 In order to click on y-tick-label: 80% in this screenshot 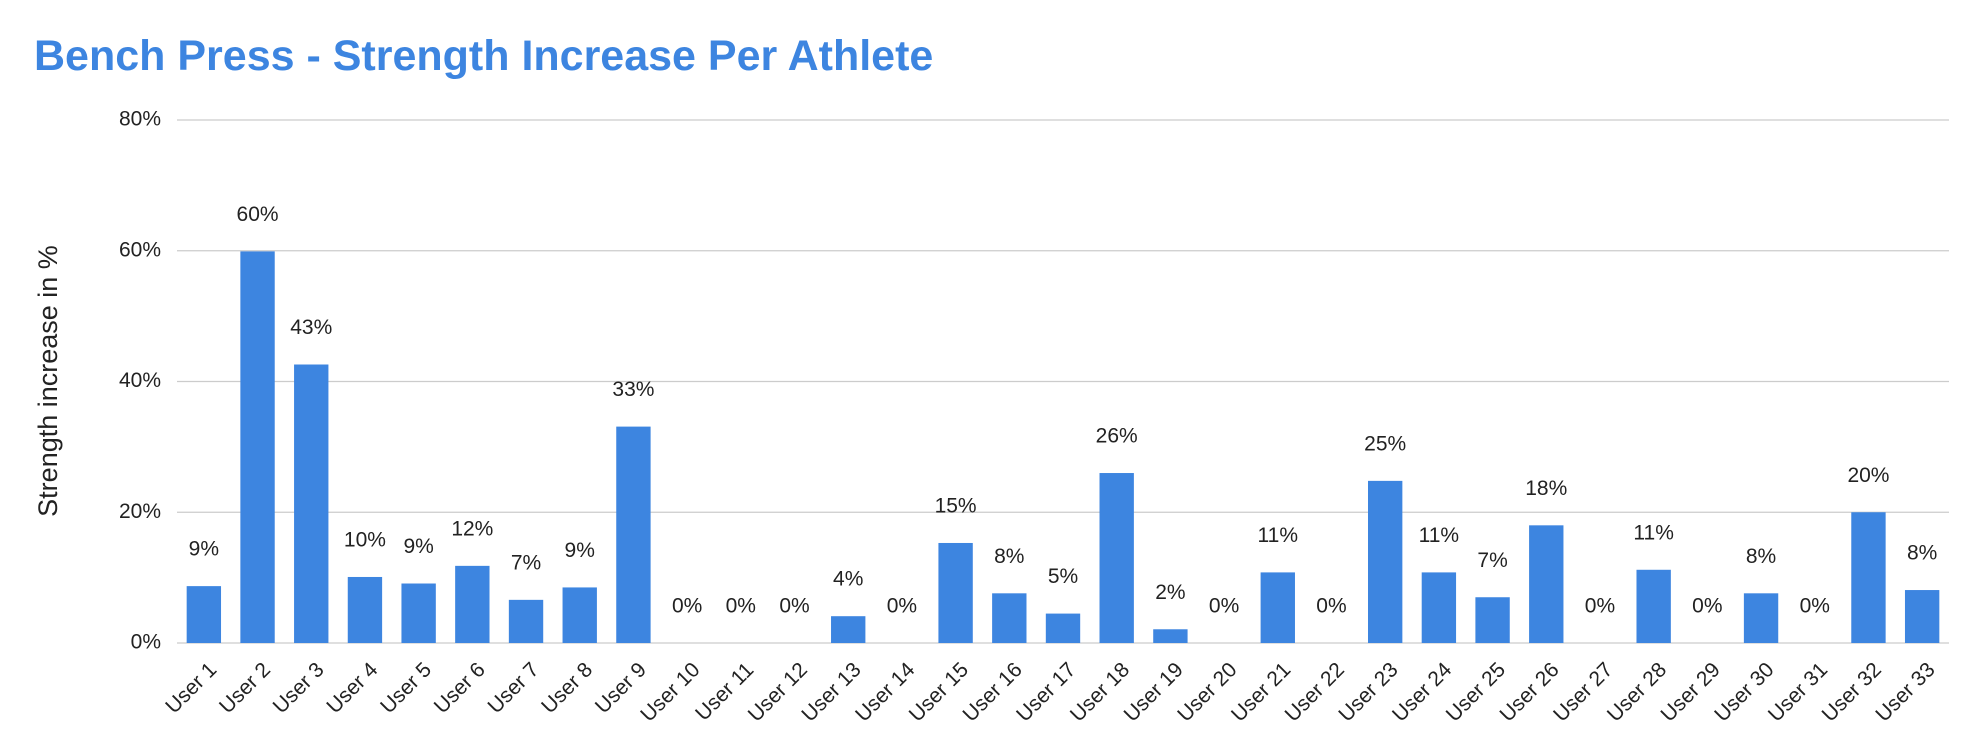, I will do `click(140, 119)`.